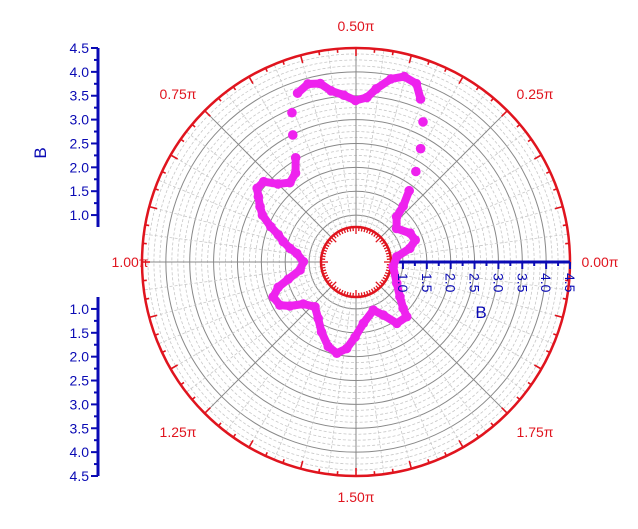 The image size is (638, 529). What do you see at coordinates (522, 283) in the screenshot?
I see `radial-tick-label: 3.5` at bounding box center [522, 283].